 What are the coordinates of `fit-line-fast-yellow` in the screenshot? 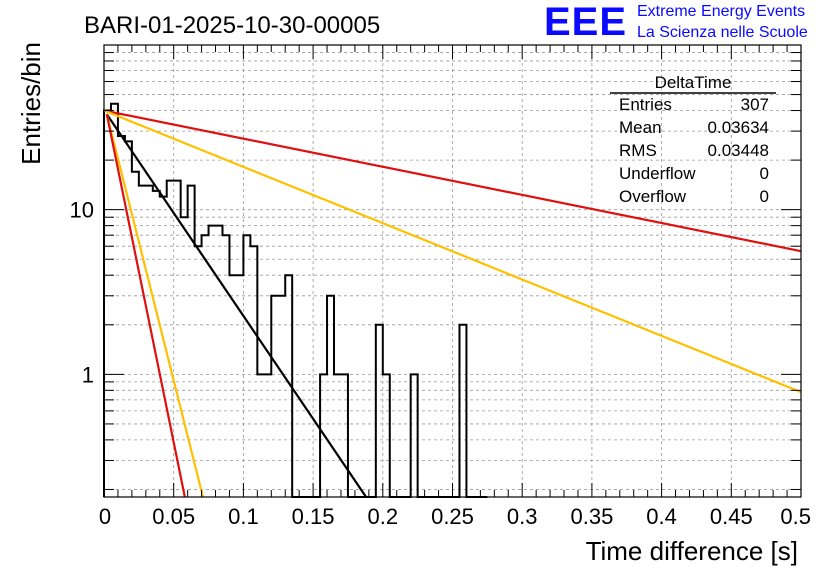 It's located at (155, 305).